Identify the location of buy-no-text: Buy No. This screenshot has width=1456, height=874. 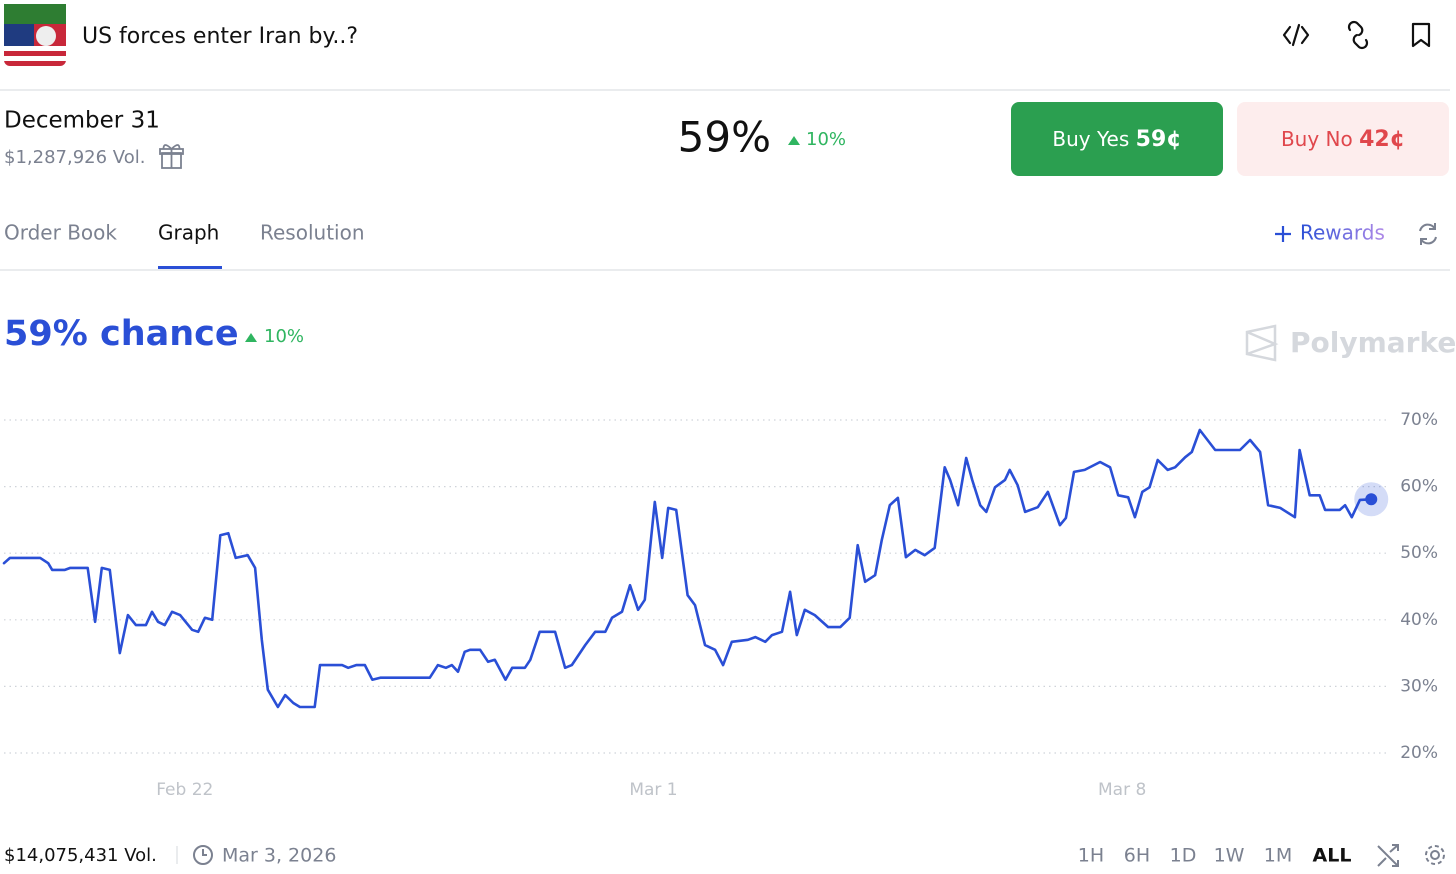
(1317, 139).